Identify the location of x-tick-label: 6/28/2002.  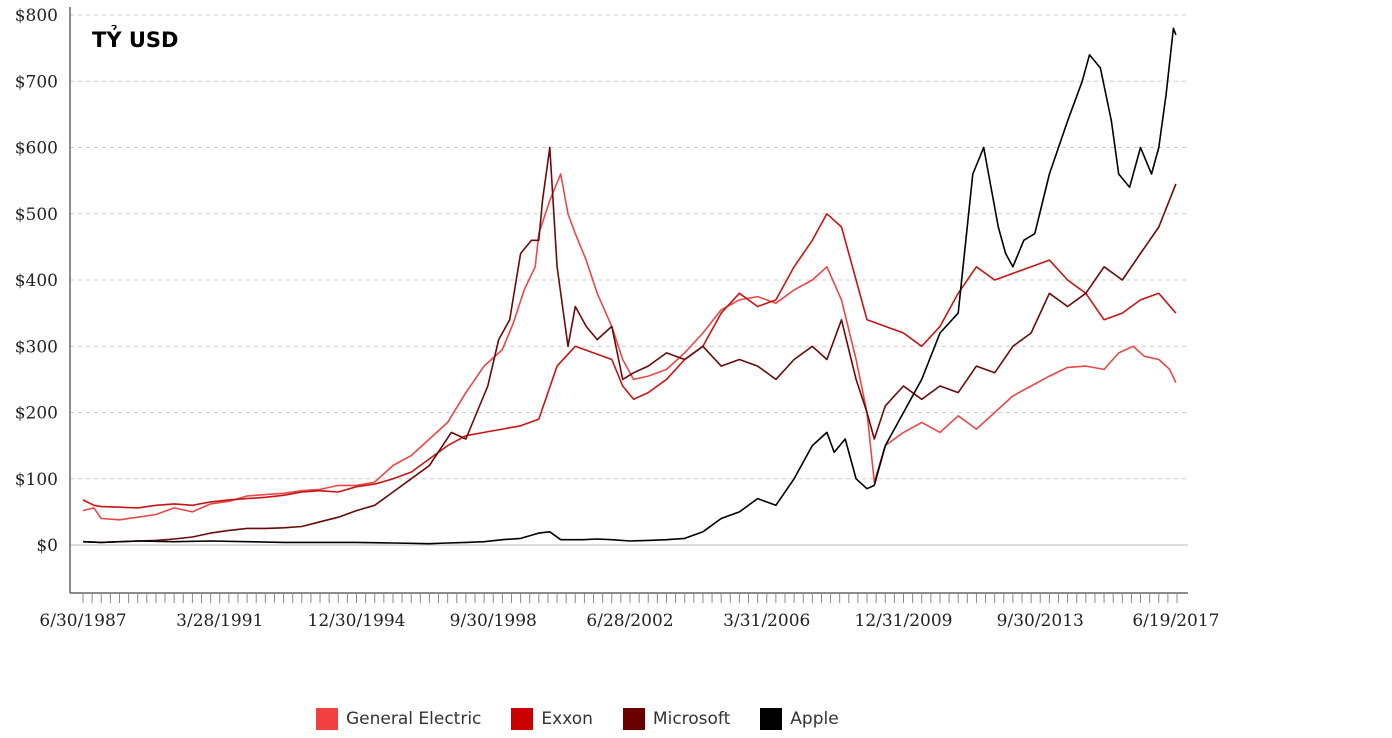
(629, 621).